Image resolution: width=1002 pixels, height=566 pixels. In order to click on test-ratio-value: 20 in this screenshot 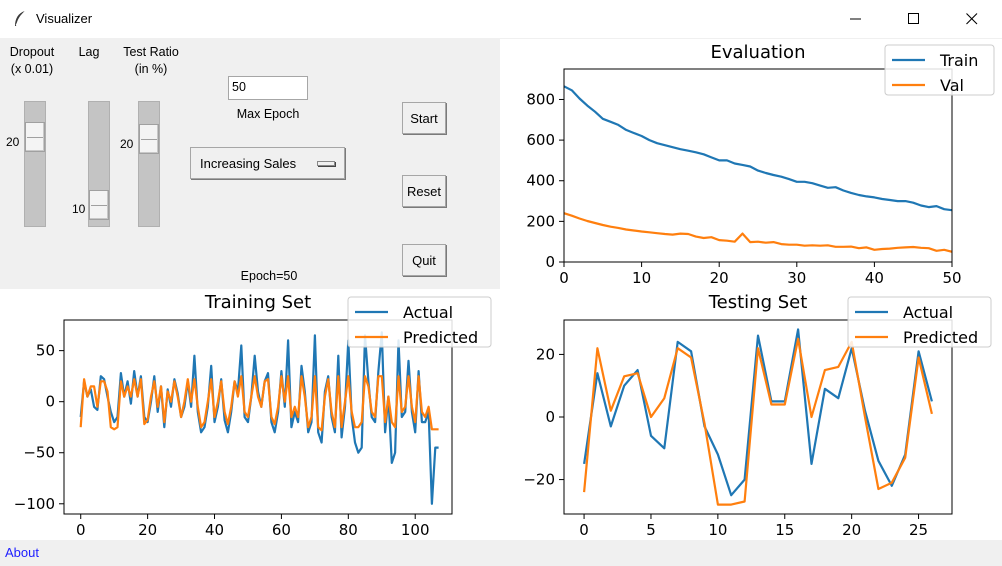, I will do `click(127, 144)`.